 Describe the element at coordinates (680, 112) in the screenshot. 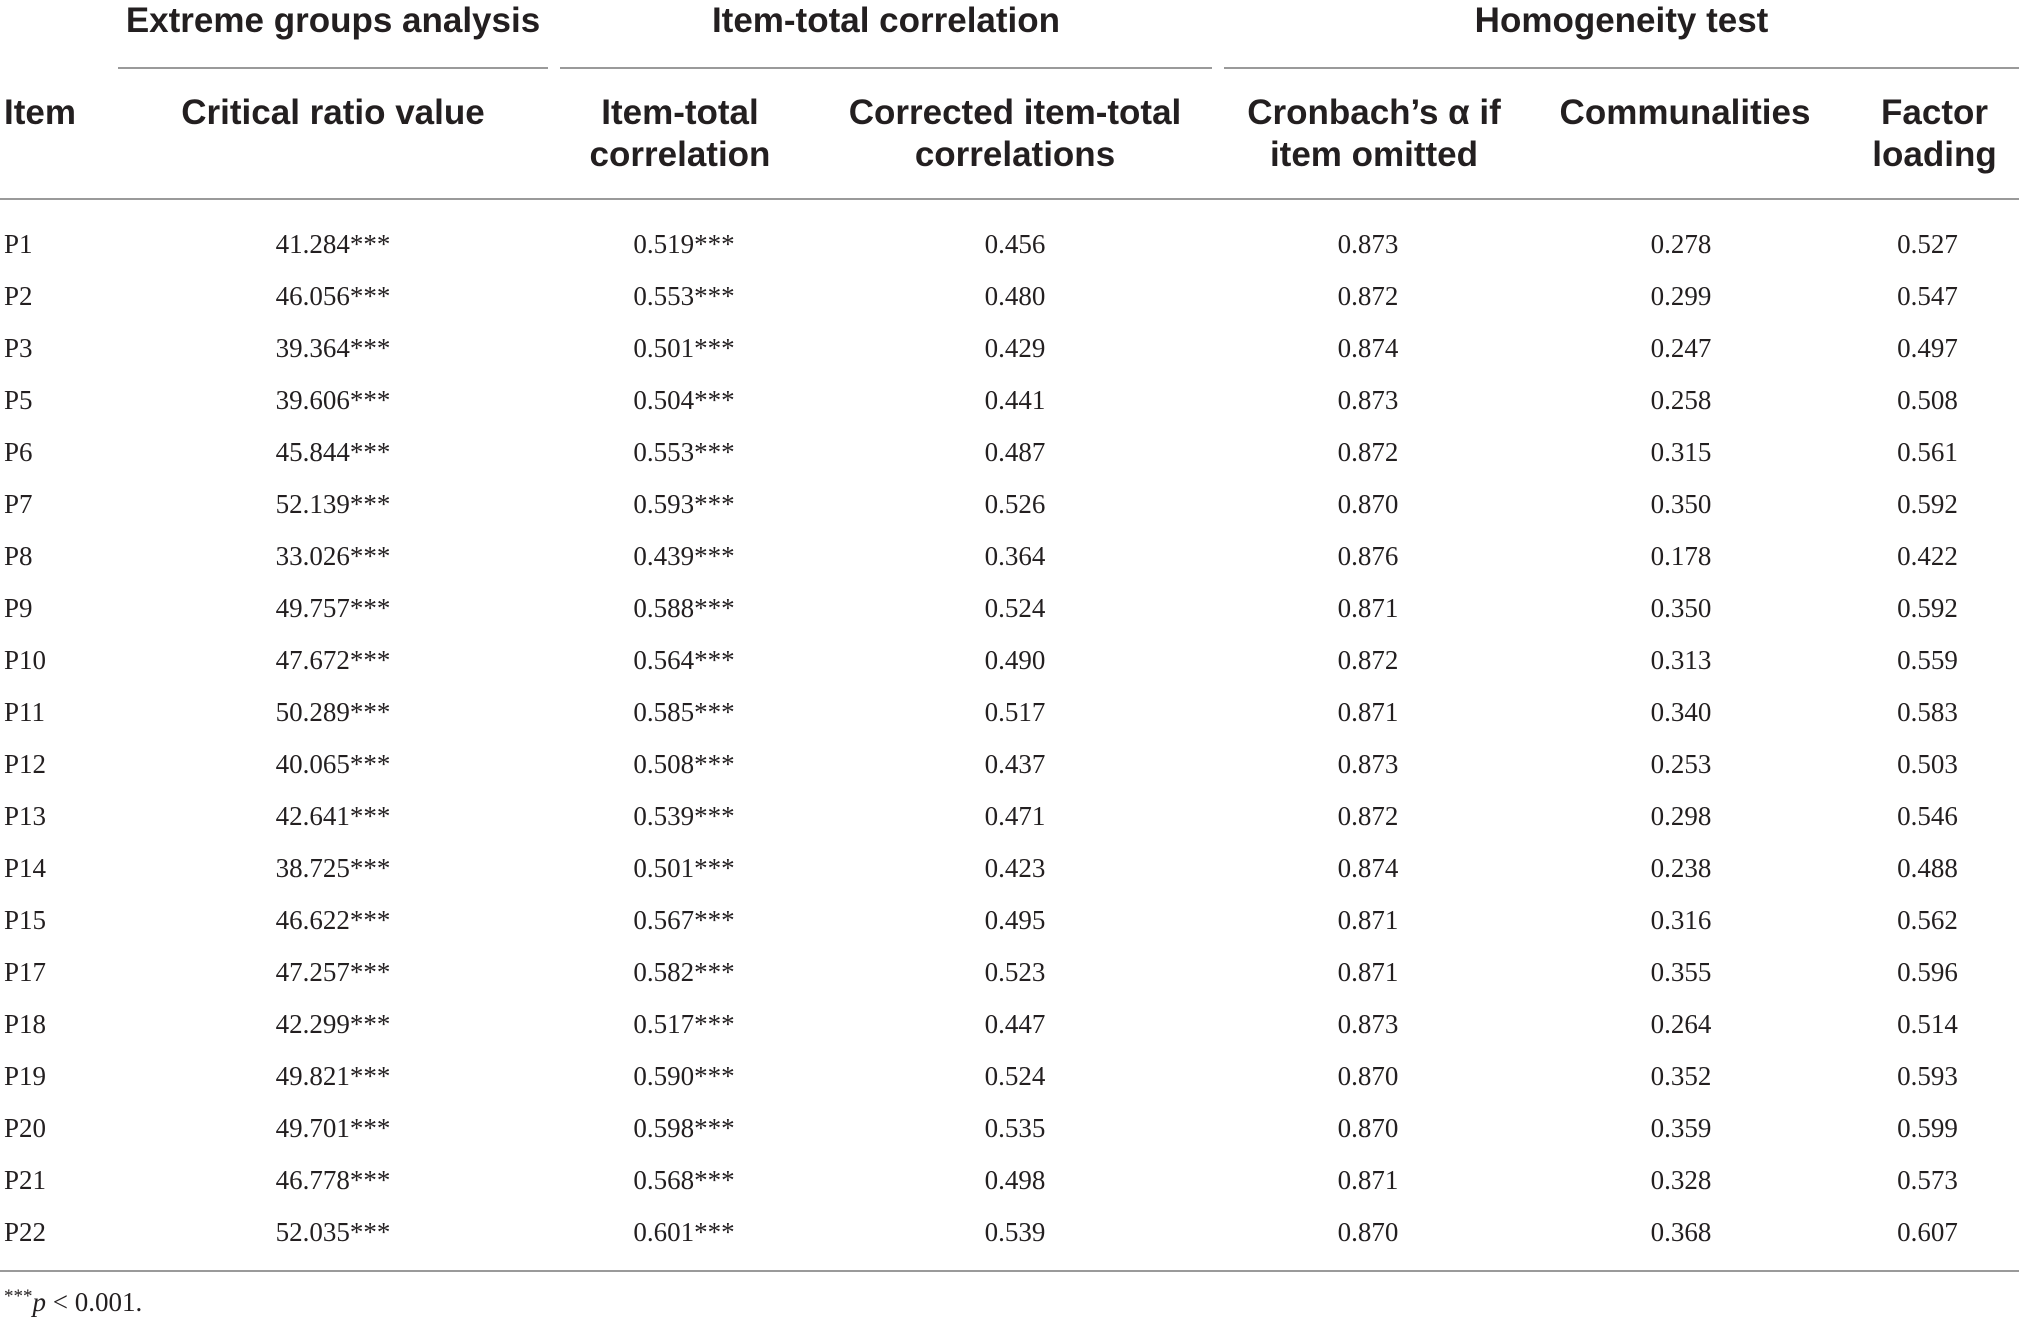

I see `header-item-total-line1: Item-total` at that location.